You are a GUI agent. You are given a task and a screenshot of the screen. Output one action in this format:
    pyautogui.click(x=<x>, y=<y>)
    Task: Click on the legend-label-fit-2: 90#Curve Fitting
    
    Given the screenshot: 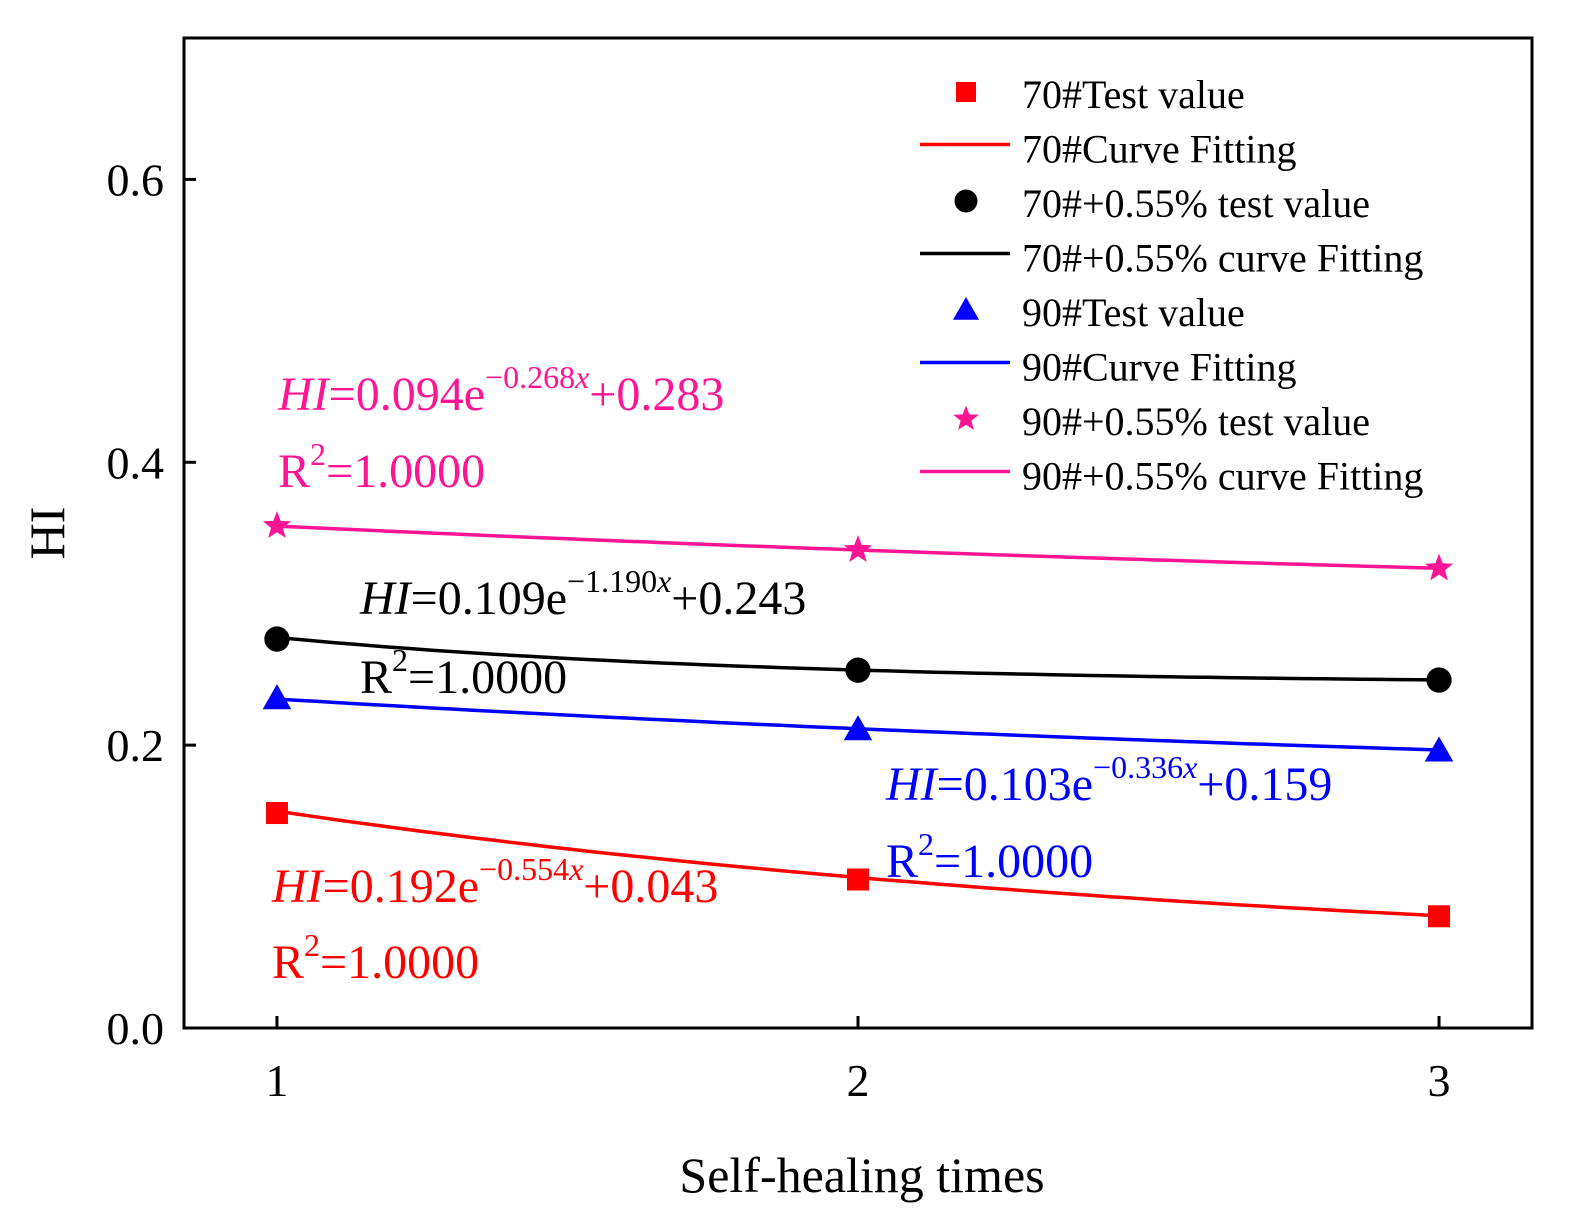 What is the action you would take?
    pyautogui.click(x=1159, y=367)
    